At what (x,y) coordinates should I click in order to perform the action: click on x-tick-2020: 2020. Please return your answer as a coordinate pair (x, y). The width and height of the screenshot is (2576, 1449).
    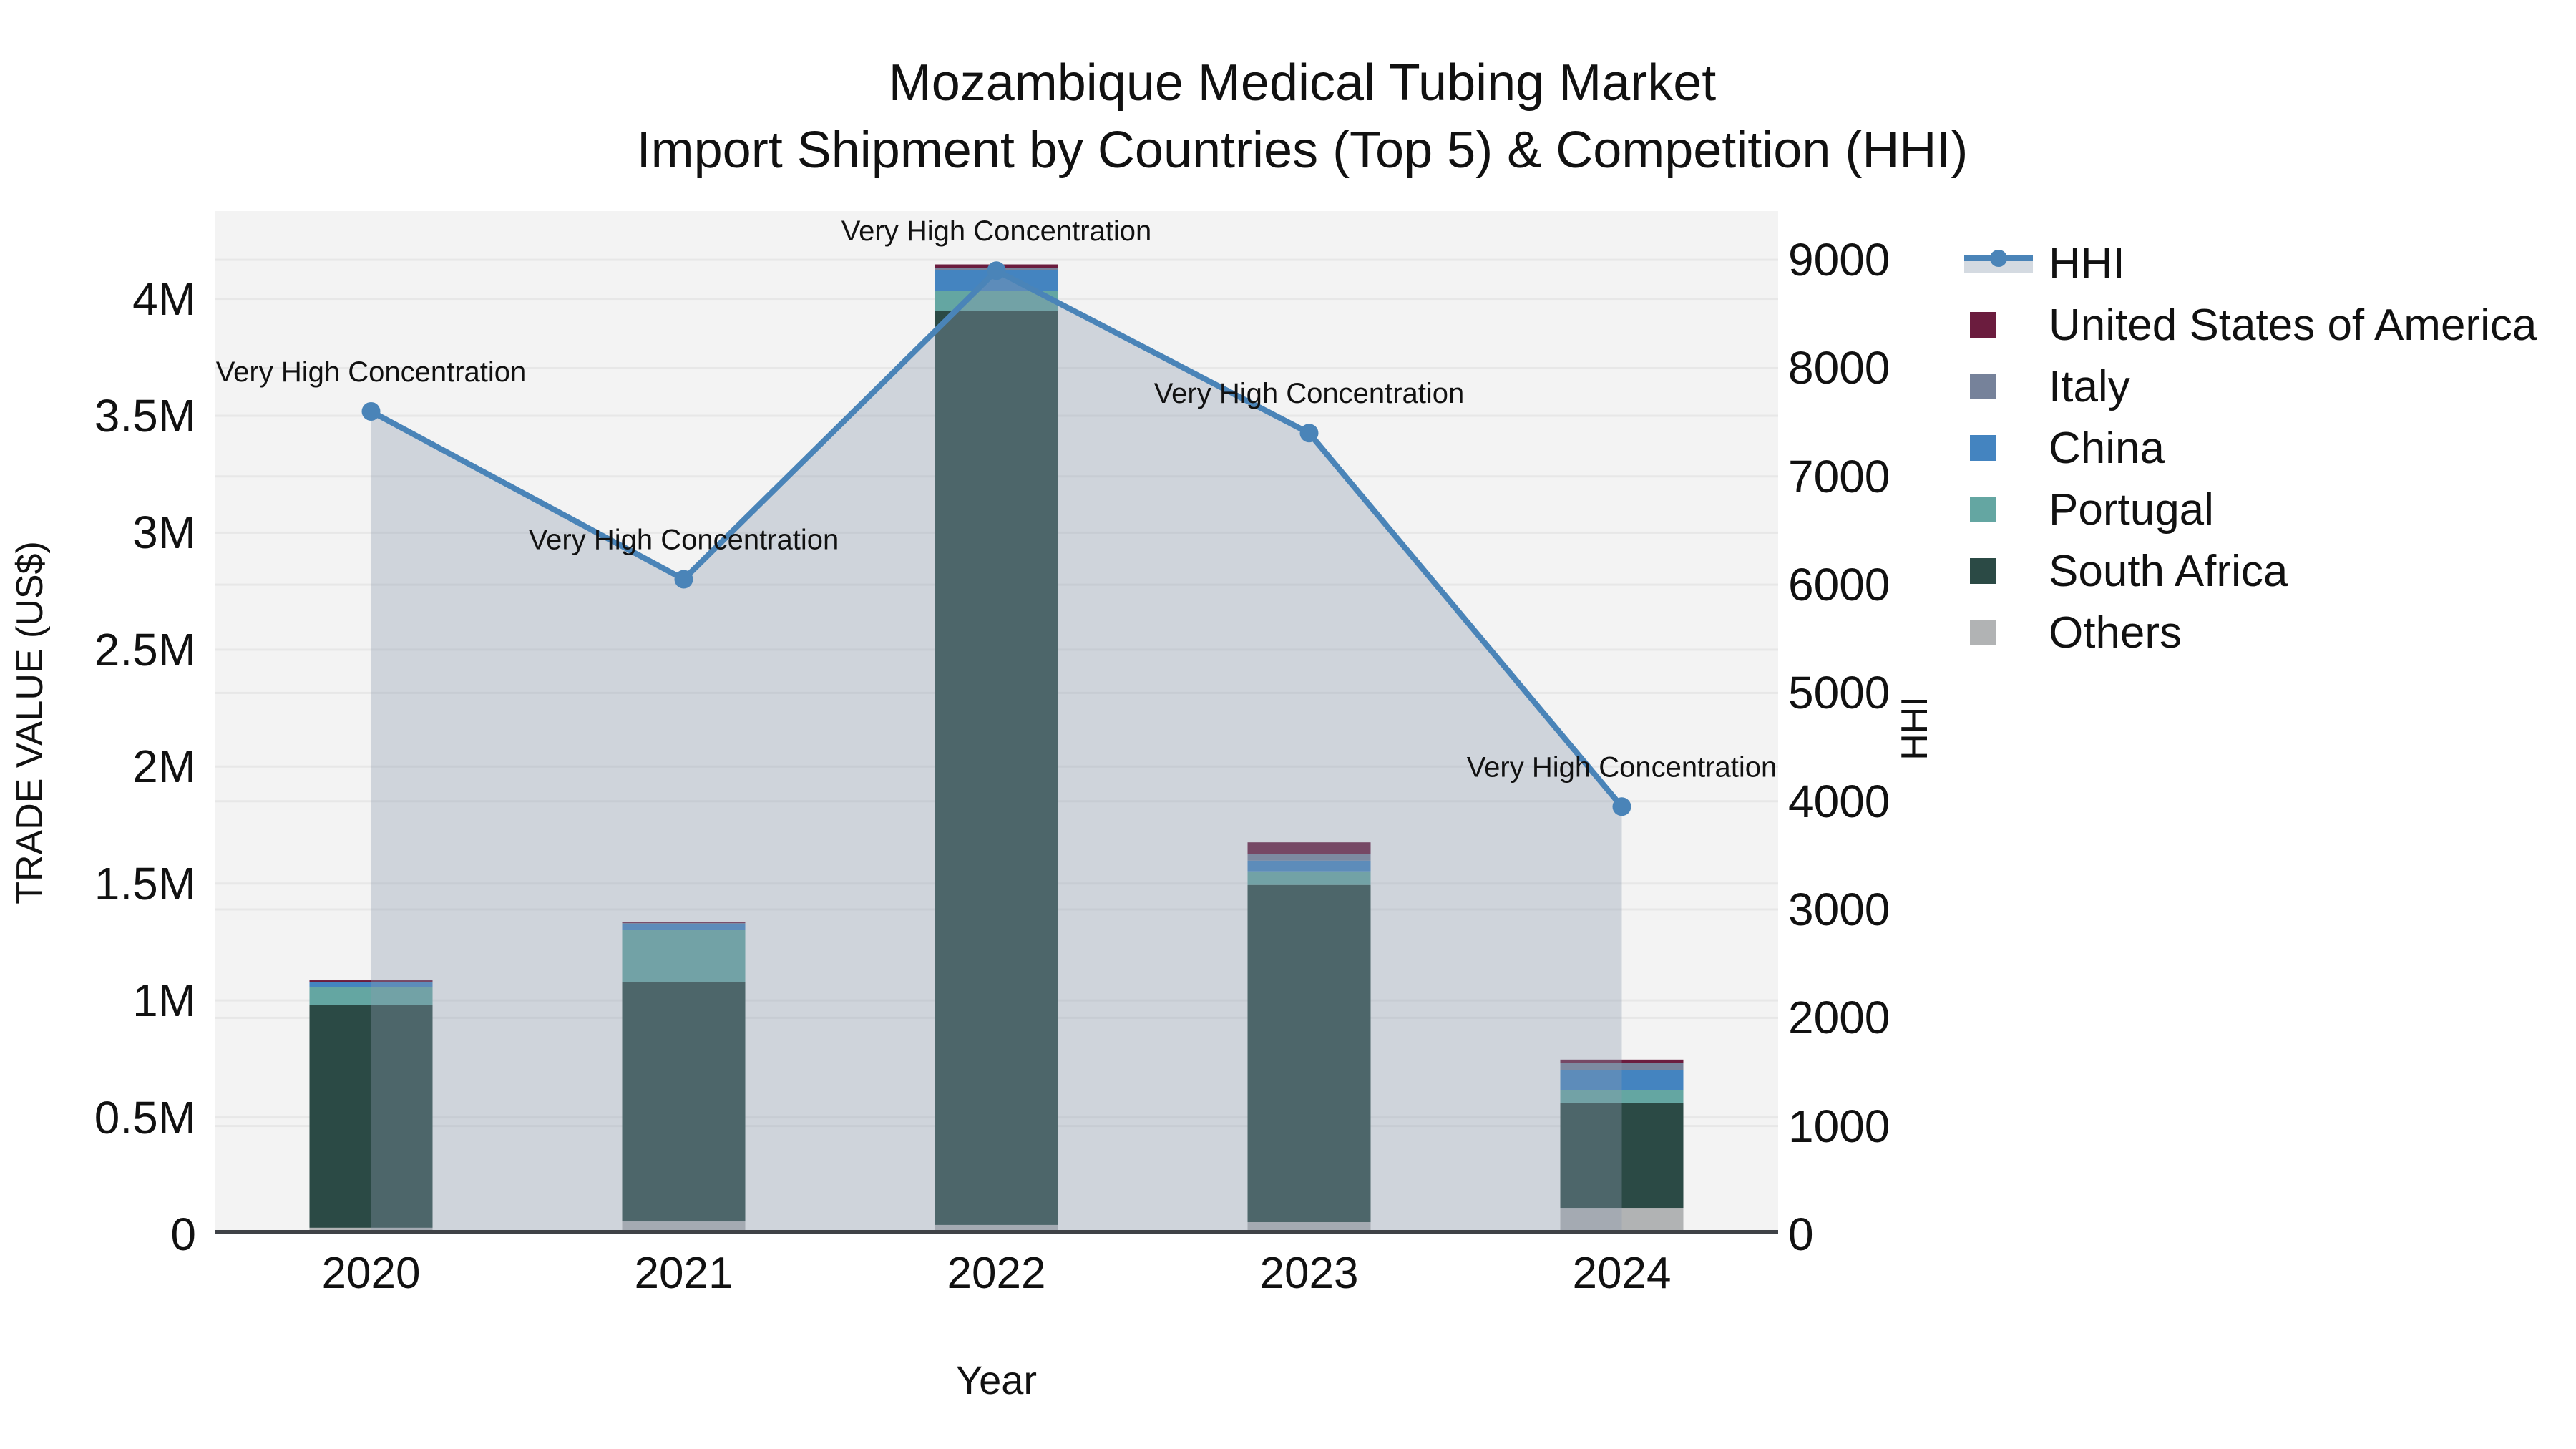
    Looking at the image, I should click on (371, 1273).